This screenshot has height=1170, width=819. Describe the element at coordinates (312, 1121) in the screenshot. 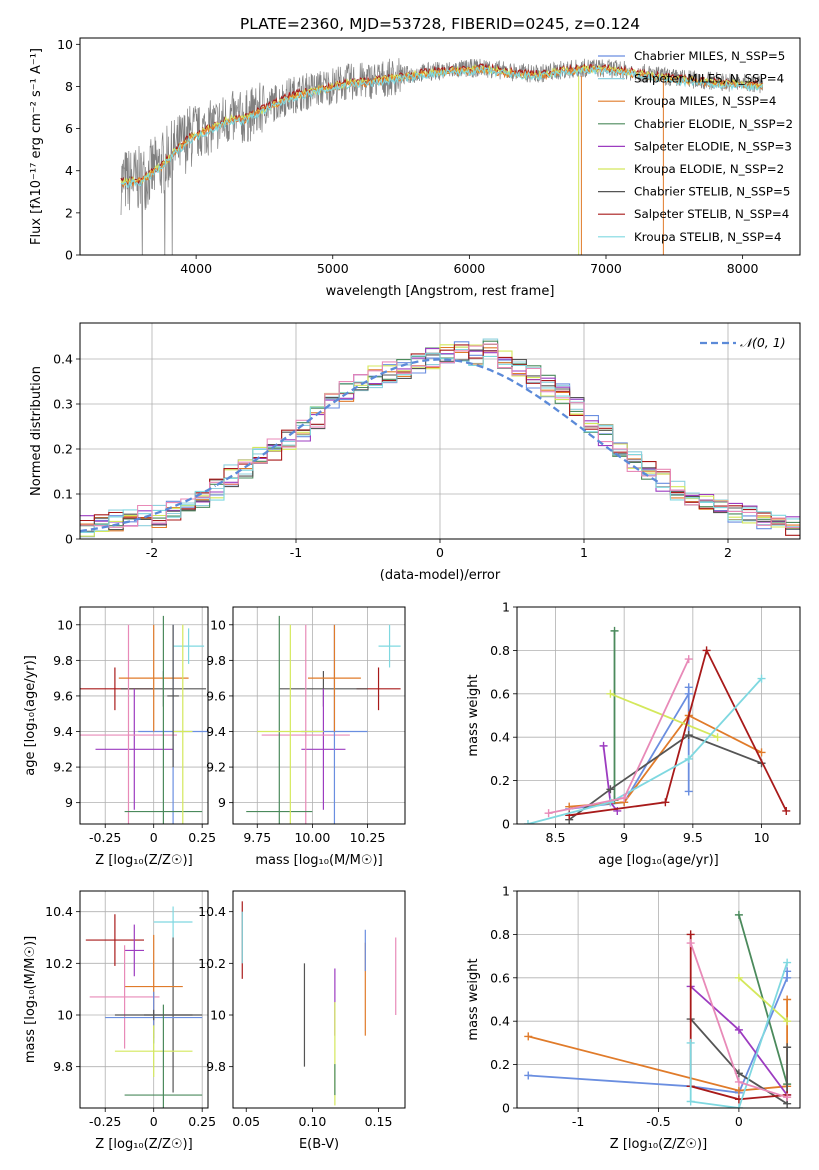

I see `x-tick-label: 0.10` at that location.